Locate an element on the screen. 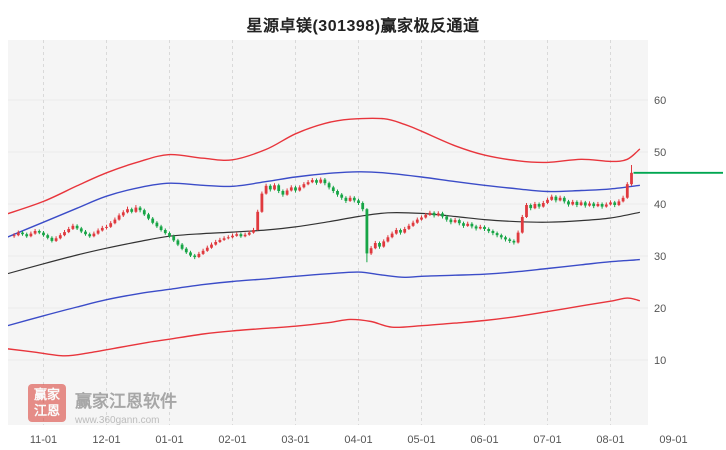 This screenshot has width=726, height=450. svg-text: 07-01 is located at coordinates (547, 440).